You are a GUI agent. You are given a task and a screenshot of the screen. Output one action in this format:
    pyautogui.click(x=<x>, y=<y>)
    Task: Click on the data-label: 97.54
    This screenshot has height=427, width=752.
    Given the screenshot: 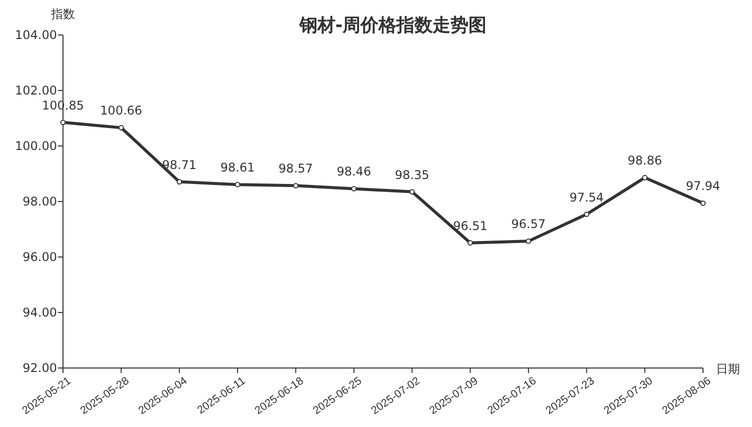 What is the action you would take?
    pyautogui.click(x=586, y=197)
    